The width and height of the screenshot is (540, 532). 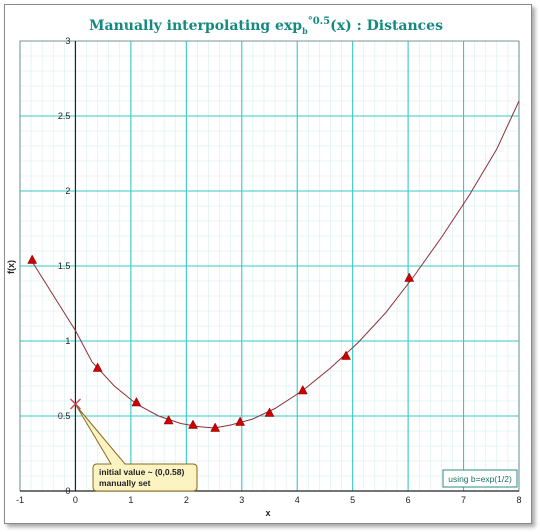 I want to click on y-tick-label: 2.5, so click(x=64, y=116).